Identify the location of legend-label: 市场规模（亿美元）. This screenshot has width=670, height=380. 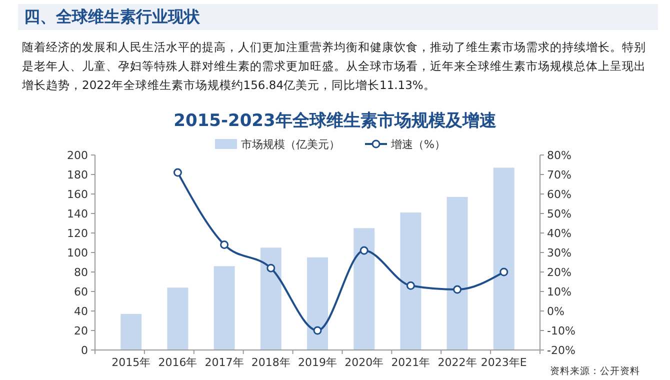
(290, 144).